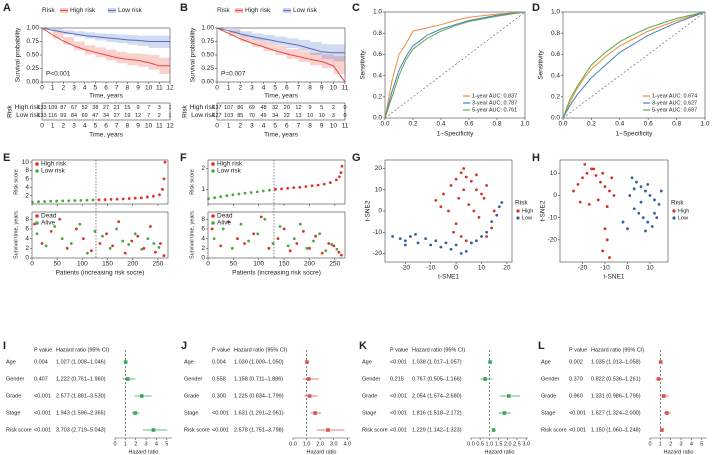 This screenshot has width=713, height=455. Describe the element at coordinates (305, 10) in the screenshot. I see `legend-label: Low risk` at that location.